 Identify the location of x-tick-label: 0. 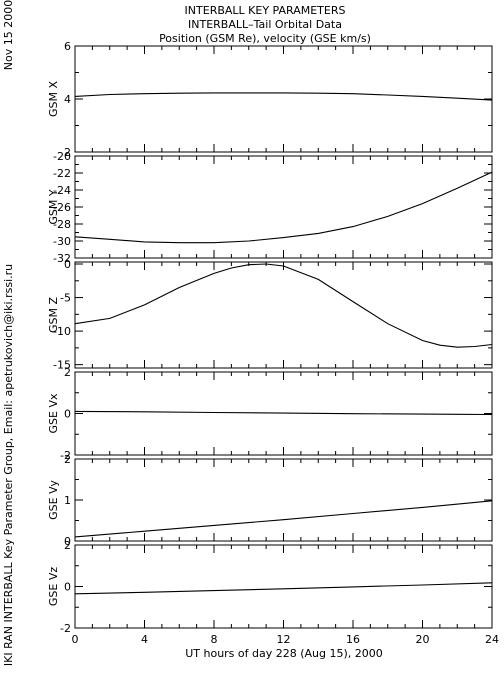
(75, 639).